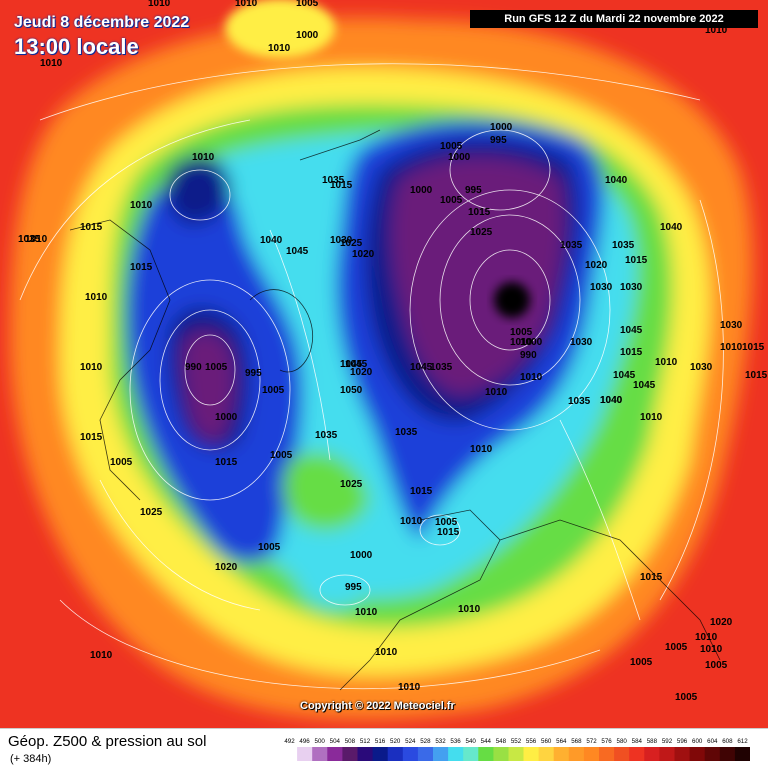 The image size is (768, 769). Describe the element at coordinates (727, 741) in the screenshot. I see `legend-tick-label: 608` at that location.